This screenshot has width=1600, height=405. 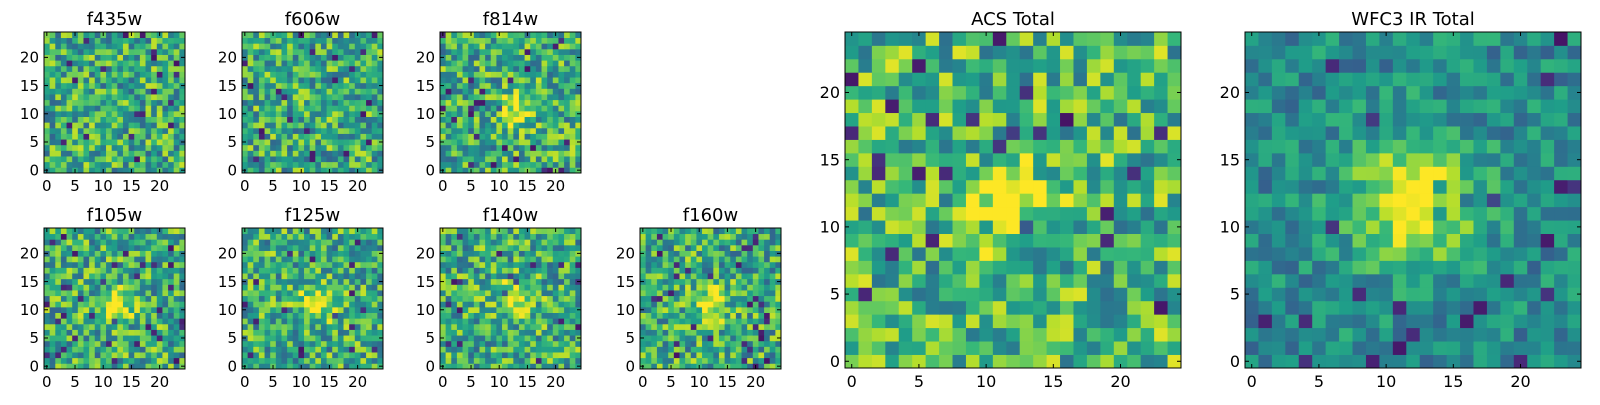 I want to click on x-tick-label: 20, so click(x=357, y=382).